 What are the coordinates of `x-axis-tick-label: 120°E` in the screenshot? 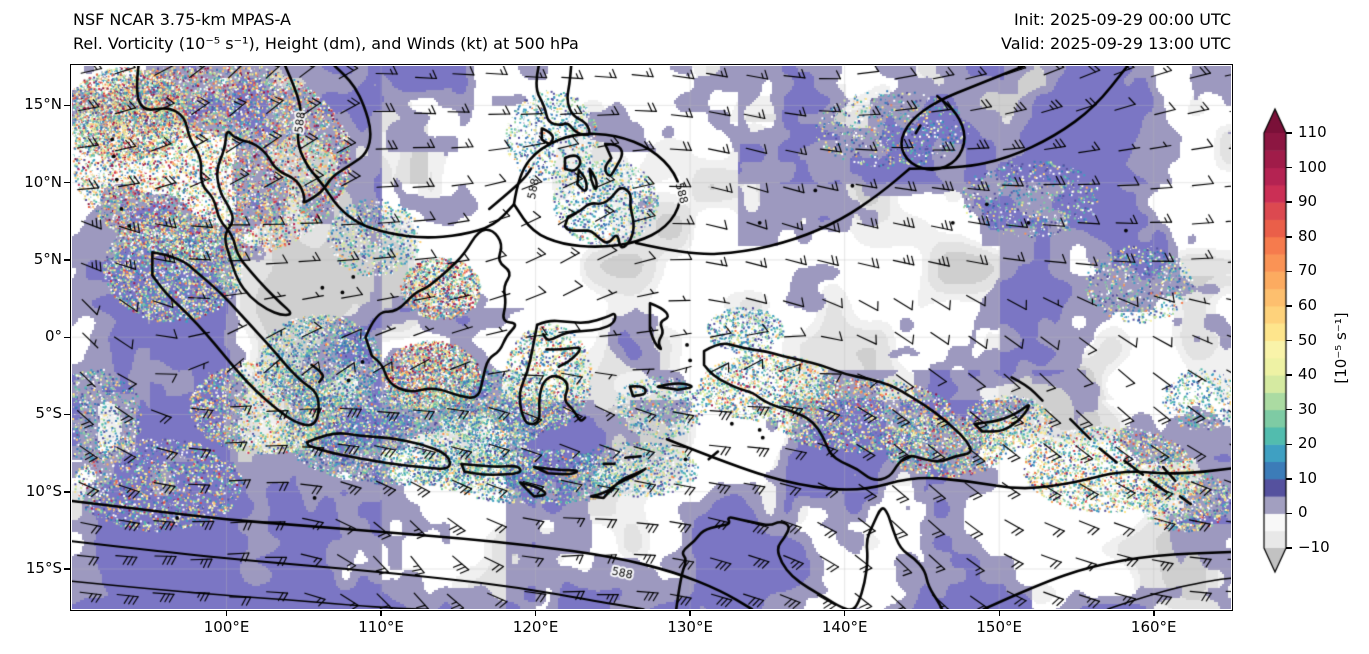 It's located at (535, 627).